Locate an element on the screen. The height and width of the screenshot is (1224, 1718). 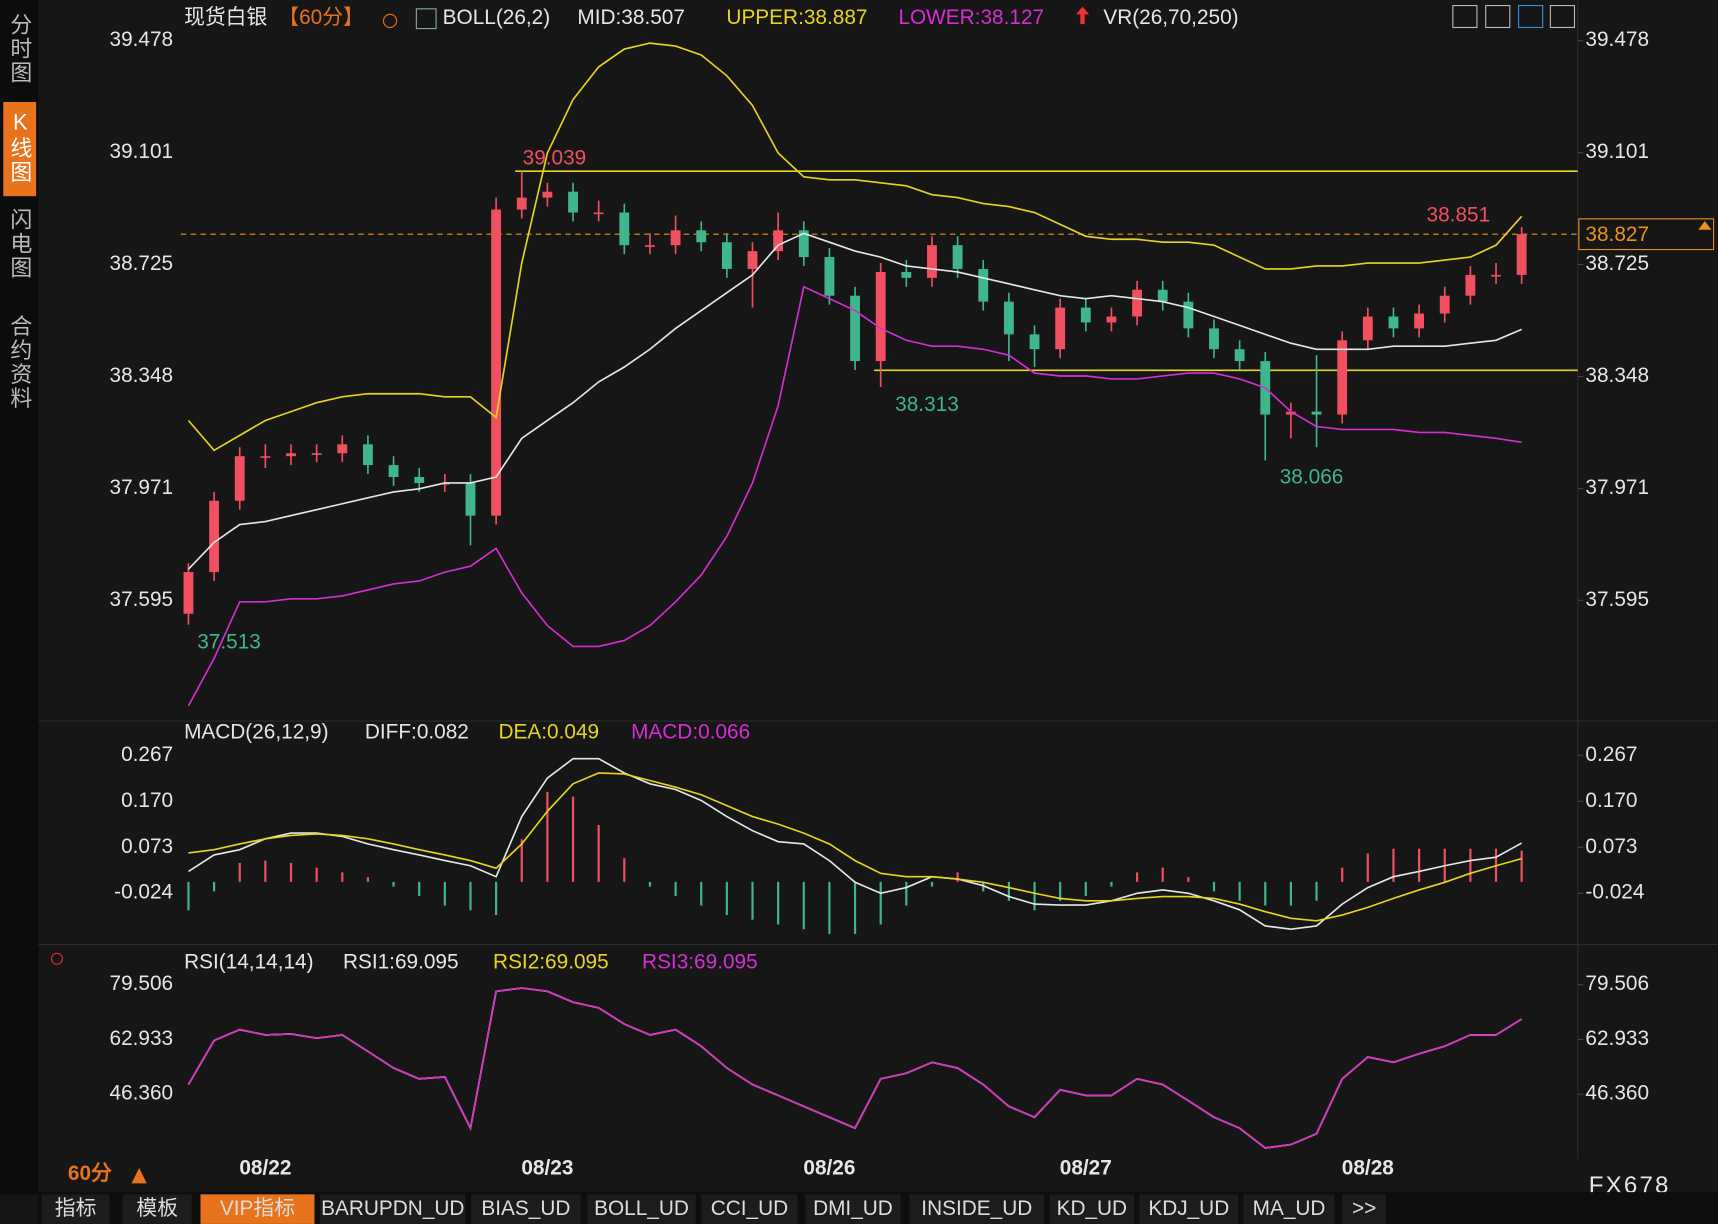
y-tick-label: 38.348 is located at coordinates (1617, 375).